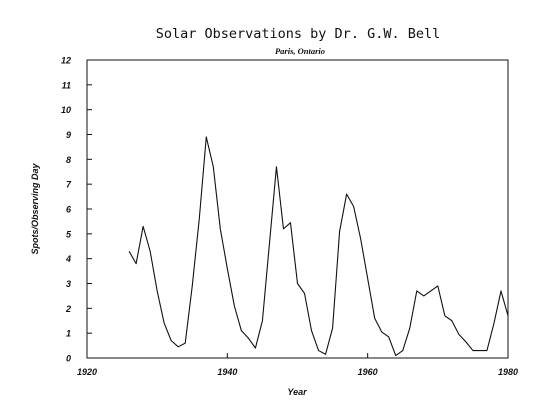  I want to click on y-tick-label: 6, so click(69, 210).